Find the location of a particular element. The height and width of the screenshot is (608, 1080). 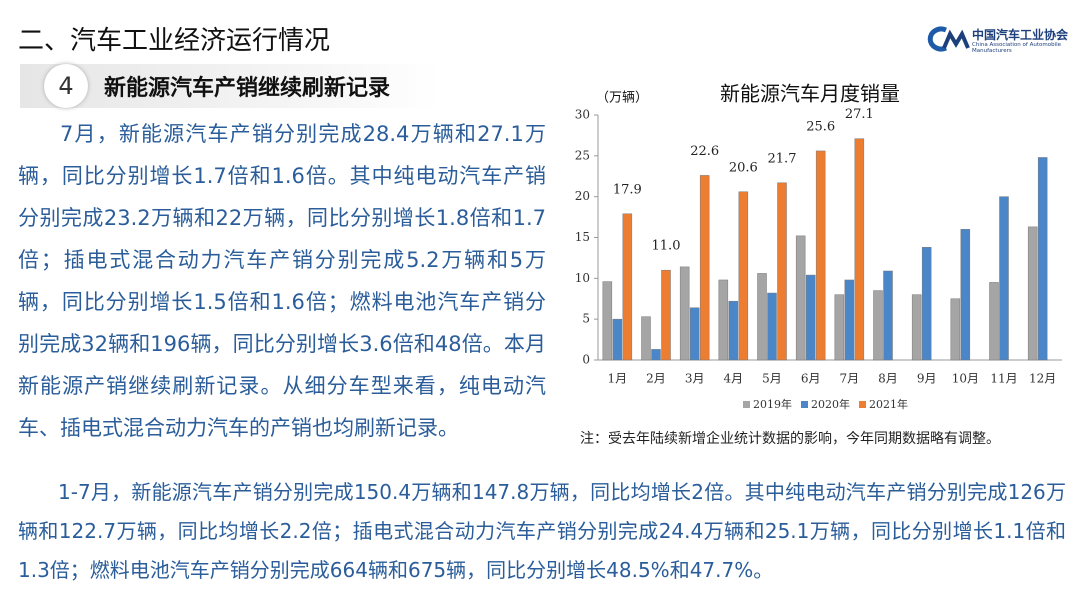

section-number: 4 is located at coordinates (66, 86).